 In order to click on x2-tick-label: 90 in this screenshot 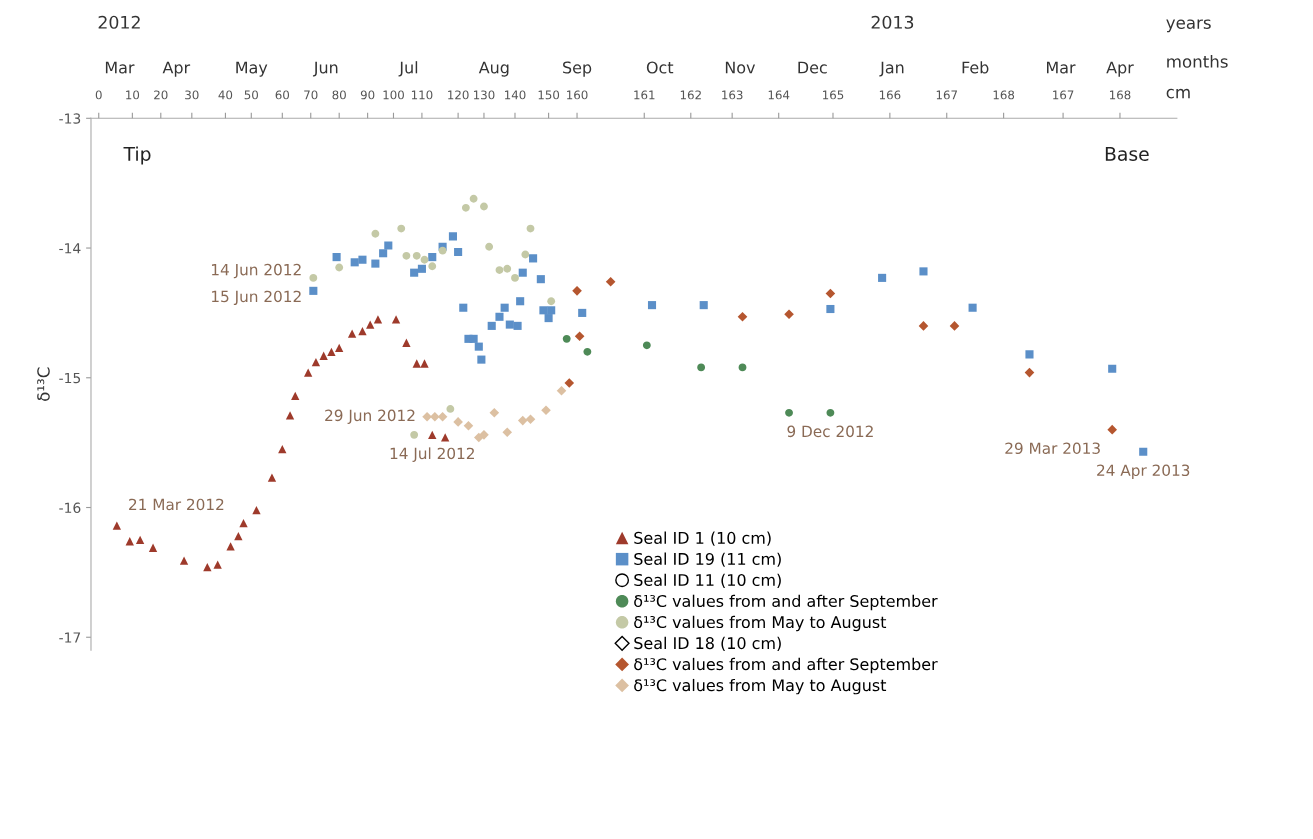, I will do `click(367, 95)`.